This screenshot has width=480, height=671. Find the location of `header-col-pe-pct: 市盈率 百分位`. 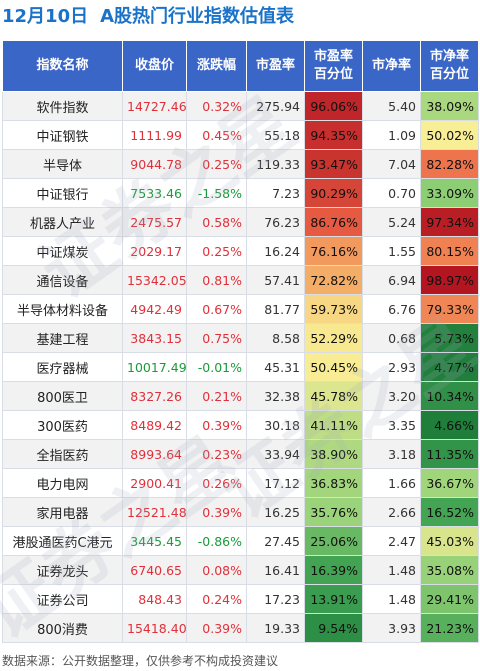

header-col-pe-pct: 市盈率 百分位 is located at coordinates (333, 66).